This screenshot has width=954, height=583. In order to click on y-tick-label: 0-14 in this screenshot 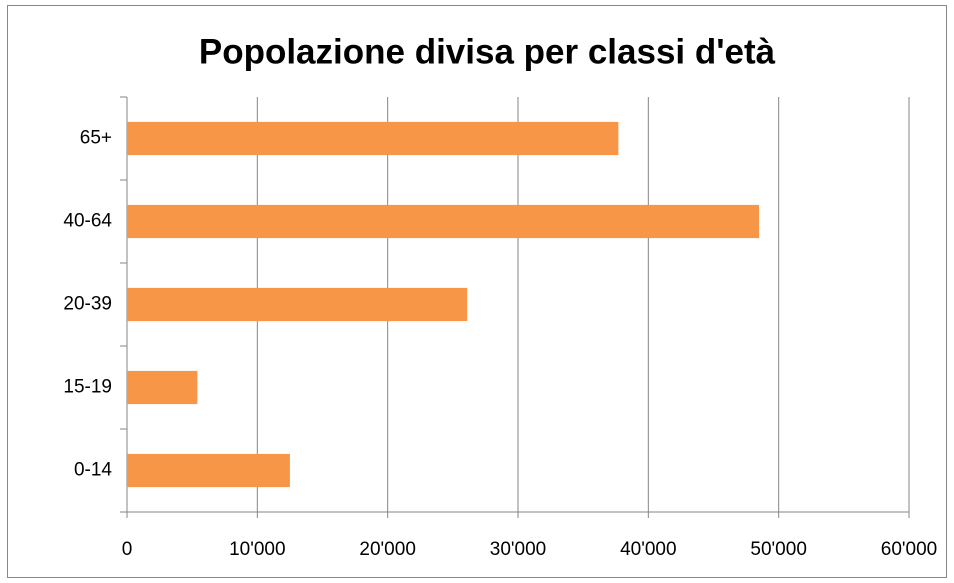, I will do `click(93, 470)`.